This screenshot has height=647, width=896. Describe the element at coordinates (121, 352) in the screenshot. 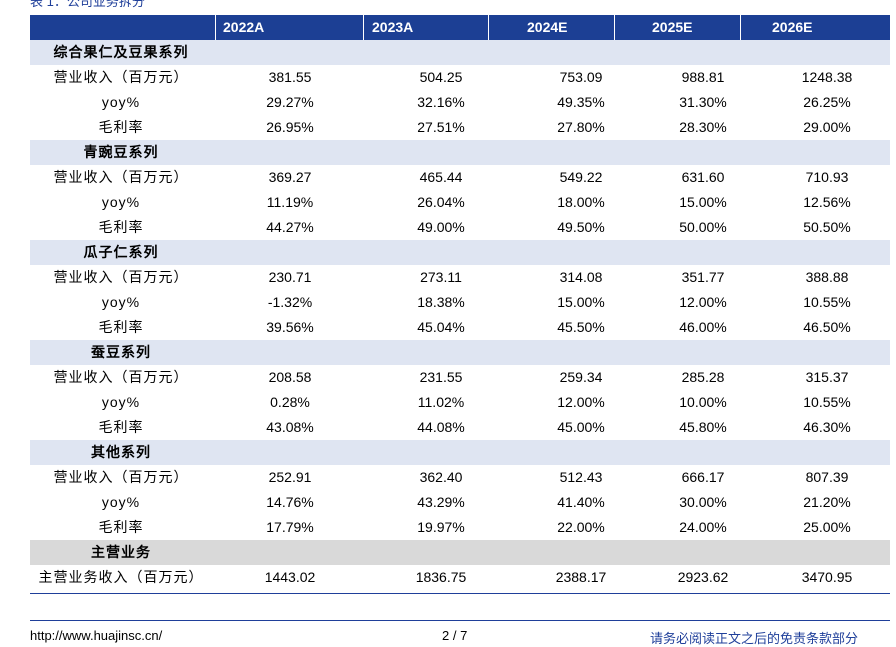

I see `section-label: 蚕豆系列` at that location.